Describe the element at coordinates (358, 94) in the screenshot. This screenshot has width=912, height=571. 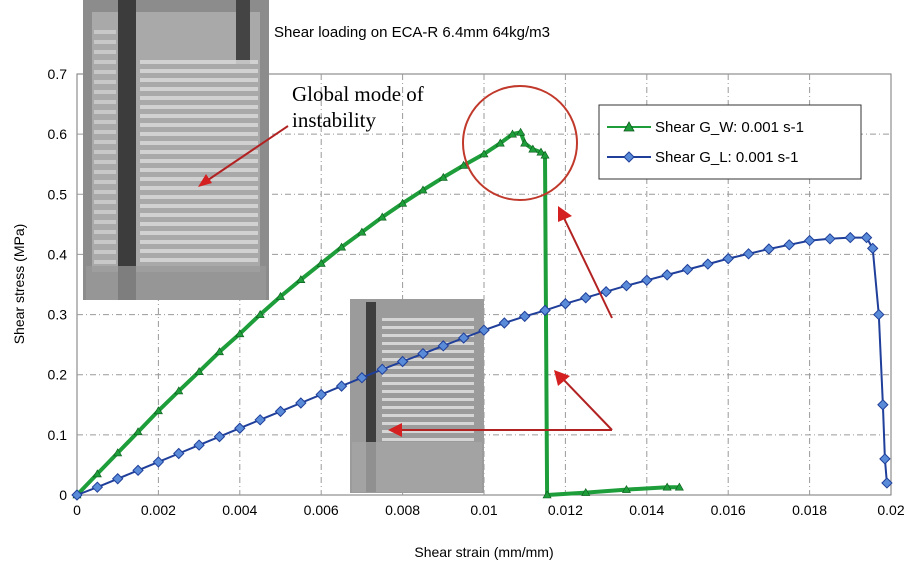
I see `annotation-line-1: Global mode of` at that location.